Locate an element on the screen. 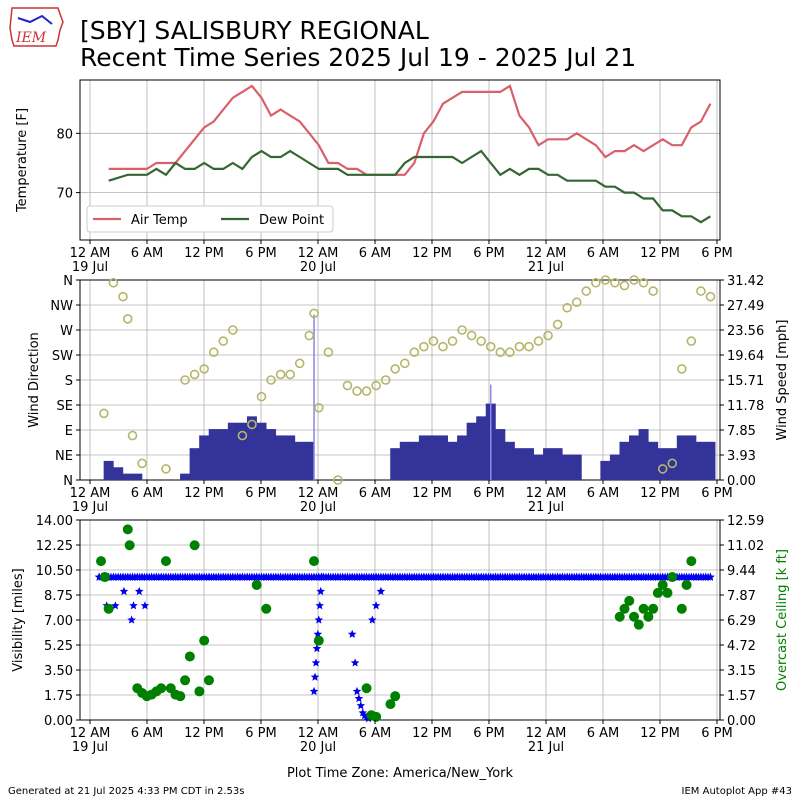 This screenshot has width=800, height=800. legend-dew-point-label: Dew Point is located at coordinates (291, 220).